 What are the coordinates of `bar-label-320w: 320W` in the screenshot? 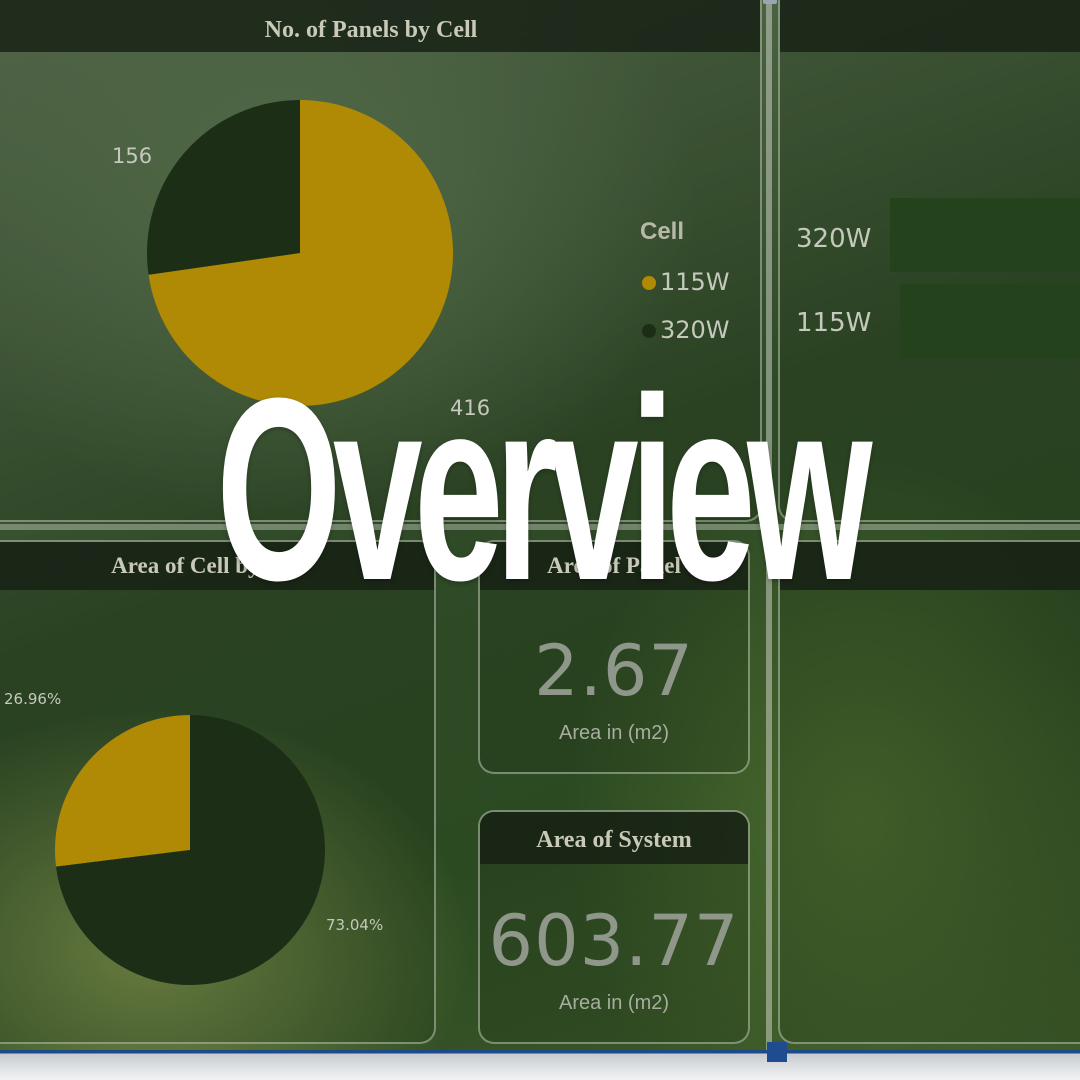 It's located at (834, 239).